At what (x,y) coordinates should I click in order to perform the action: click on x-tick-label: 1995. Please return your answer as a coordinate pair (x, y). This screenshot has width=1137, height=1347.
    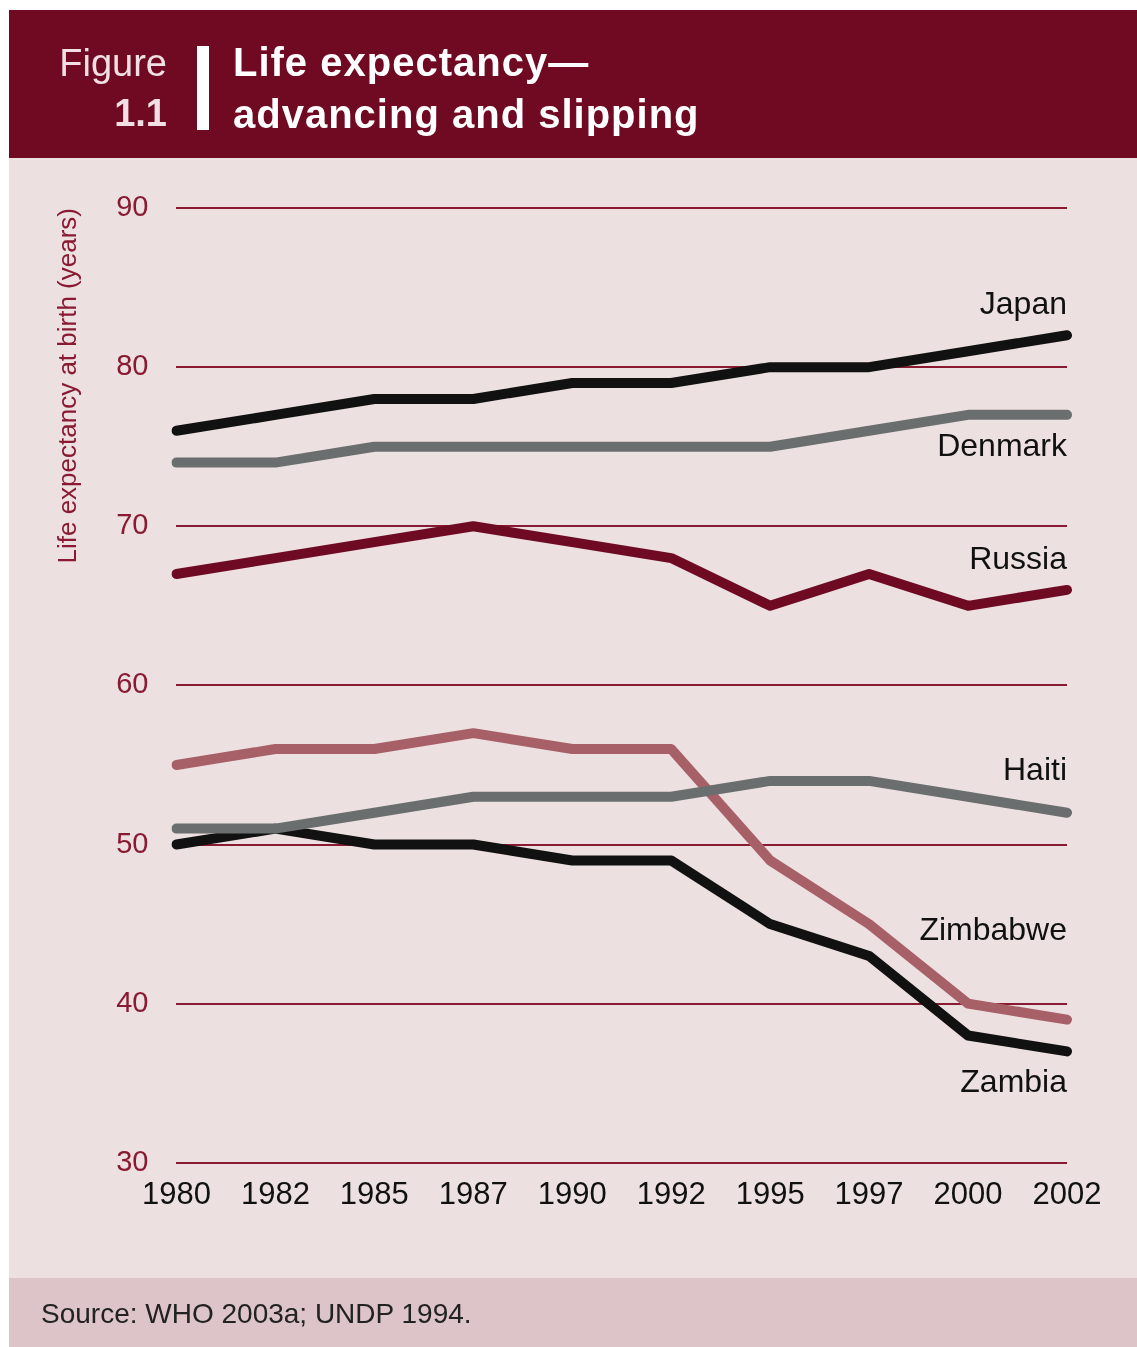
    Looking at the image, I should click on (770, 1193).